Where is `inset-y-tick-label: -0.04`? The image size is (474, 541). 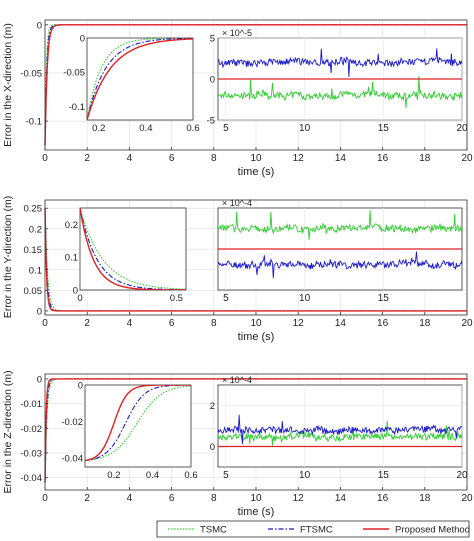
inset-y-tick-label: -0.04 is located at coordinates (72, 458).